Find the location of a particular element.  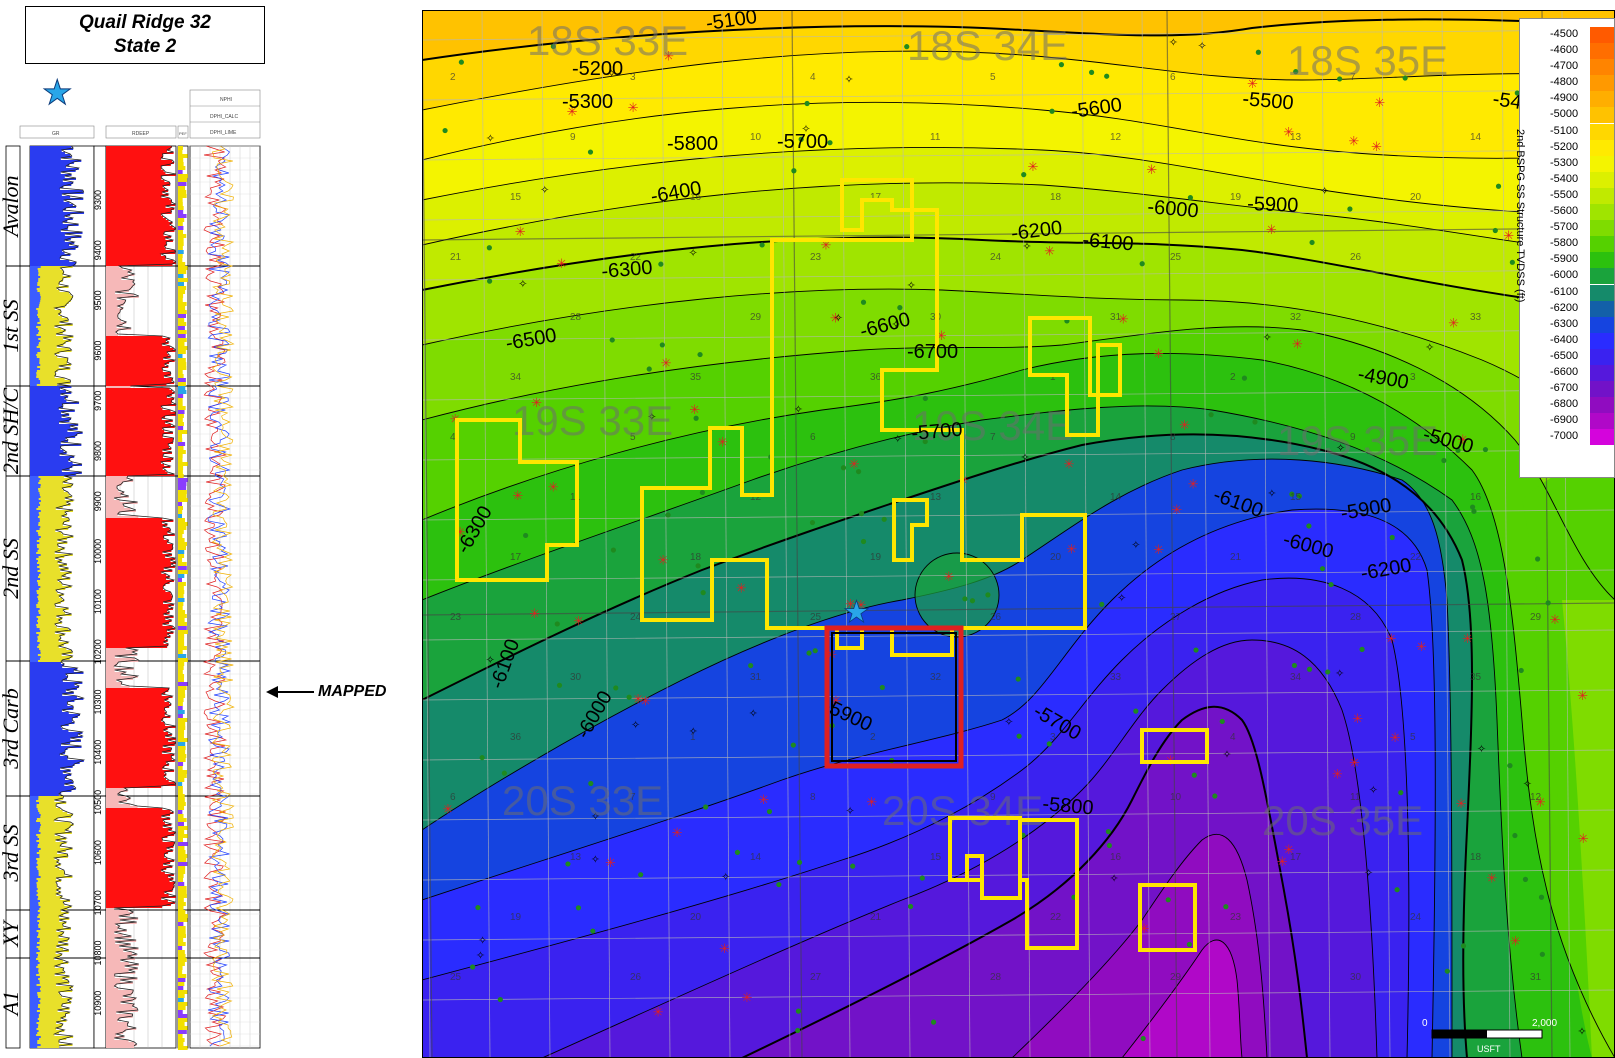

section-number: 5 is located at coordinates (1413, 737).